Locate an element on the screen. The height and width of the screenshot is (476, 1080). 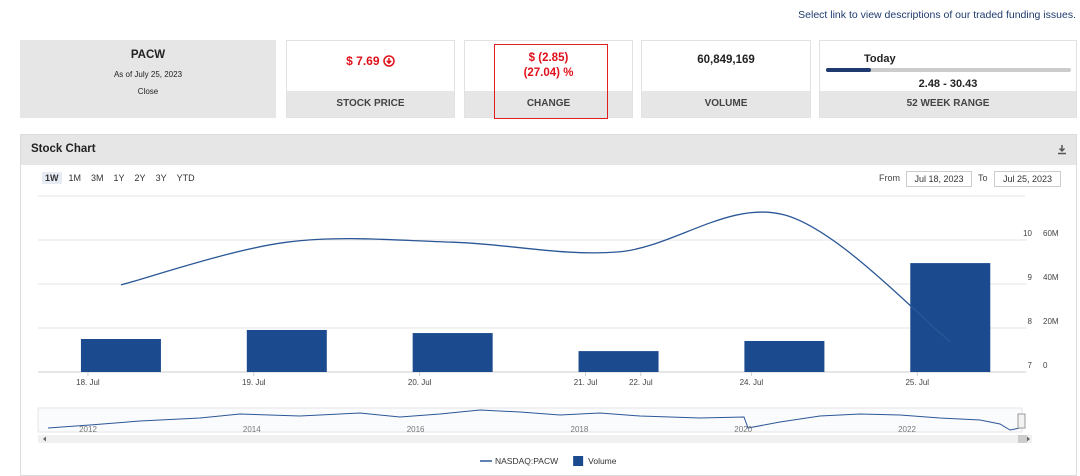
chart-title: Stock Chart is located at coordinates (63, 149).